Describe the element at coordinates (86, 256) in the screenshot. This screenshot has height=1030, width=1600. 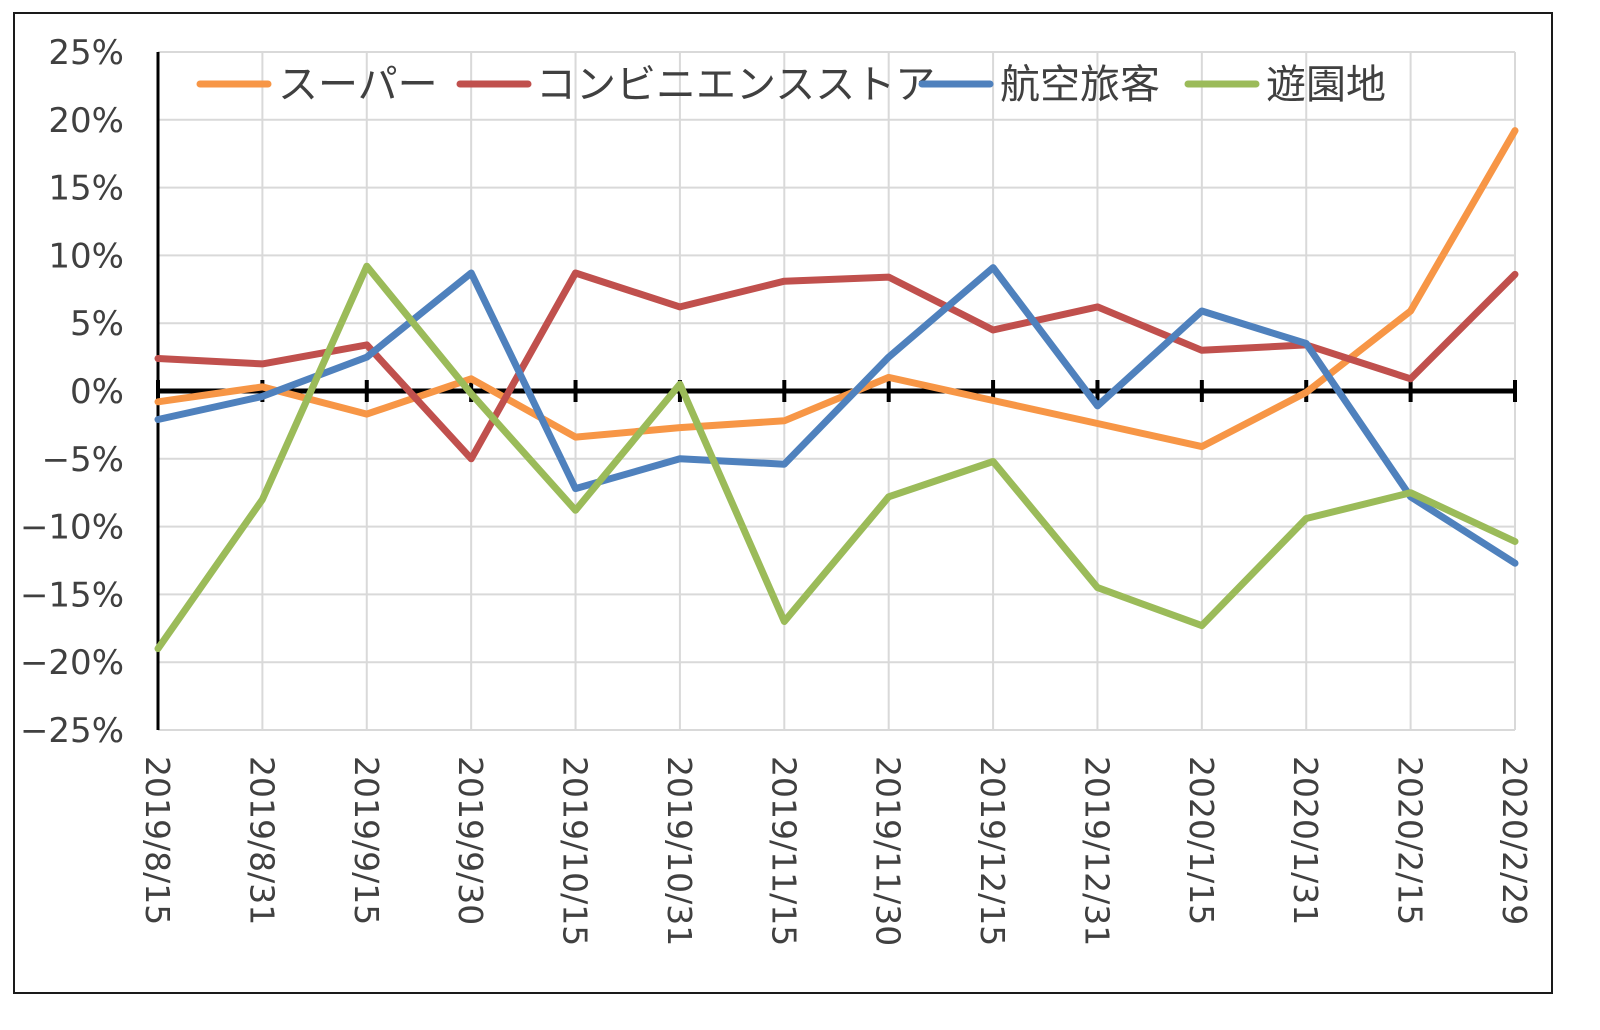
I see `y-tick-label: 10%` at that location.